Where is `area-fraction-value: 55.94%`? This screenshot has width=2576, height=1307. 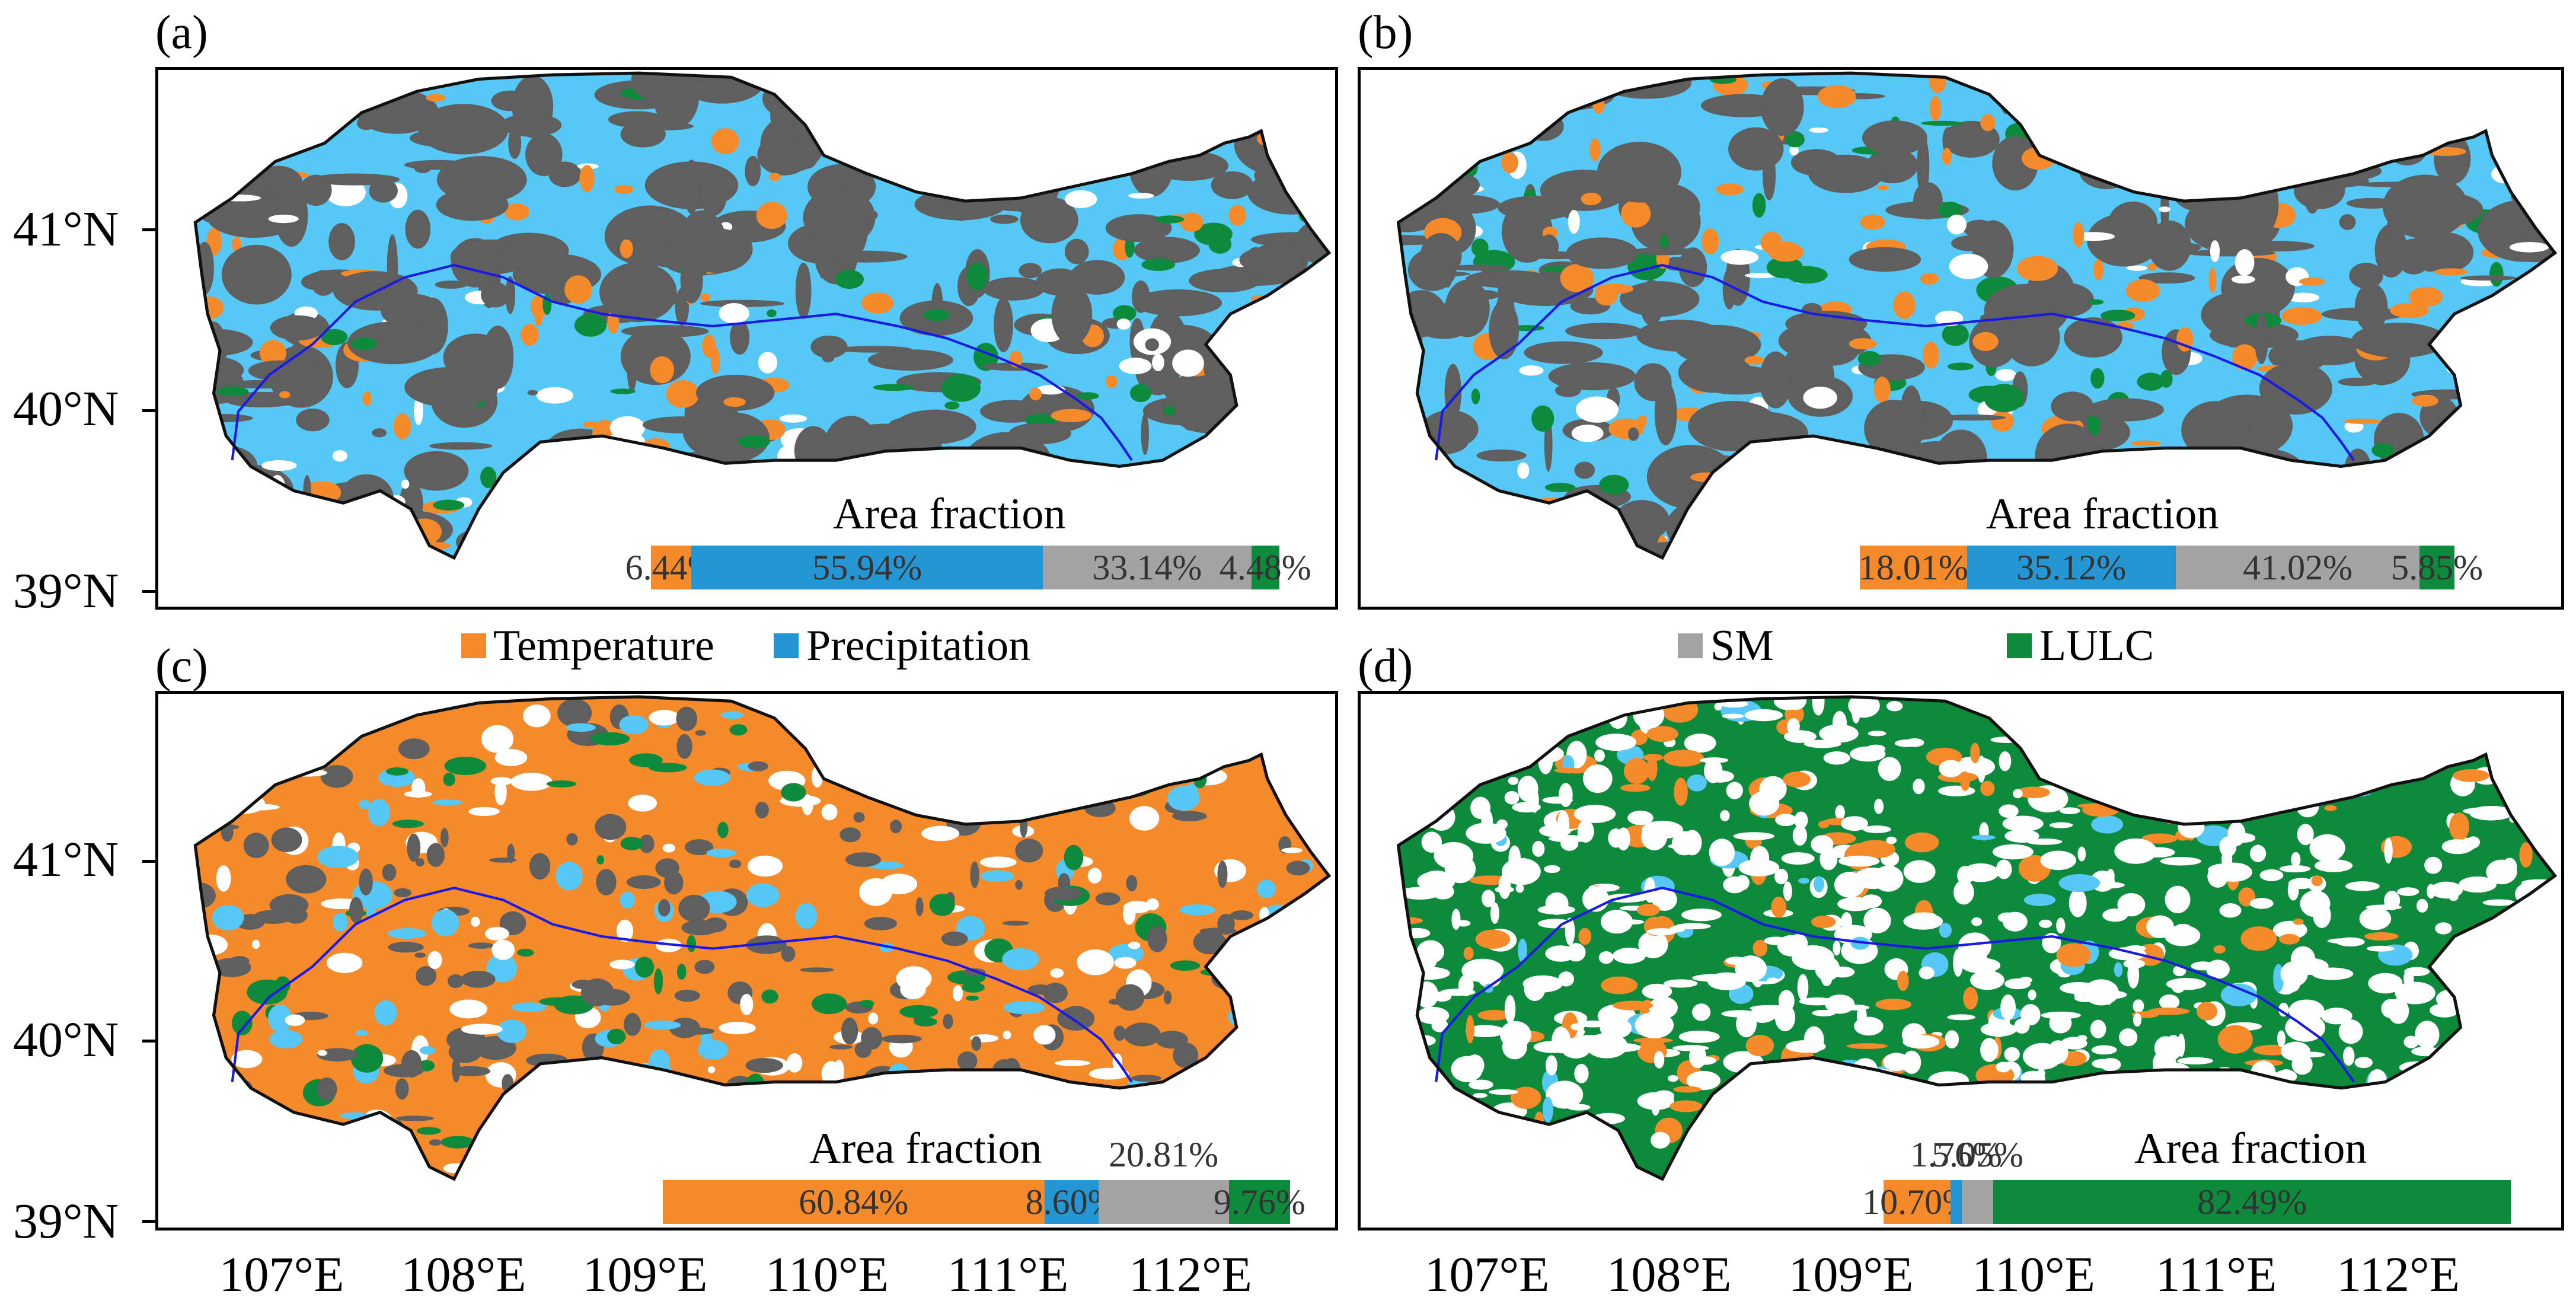
area-fraction-value: 55.94% is located at coordinates (867, 567).